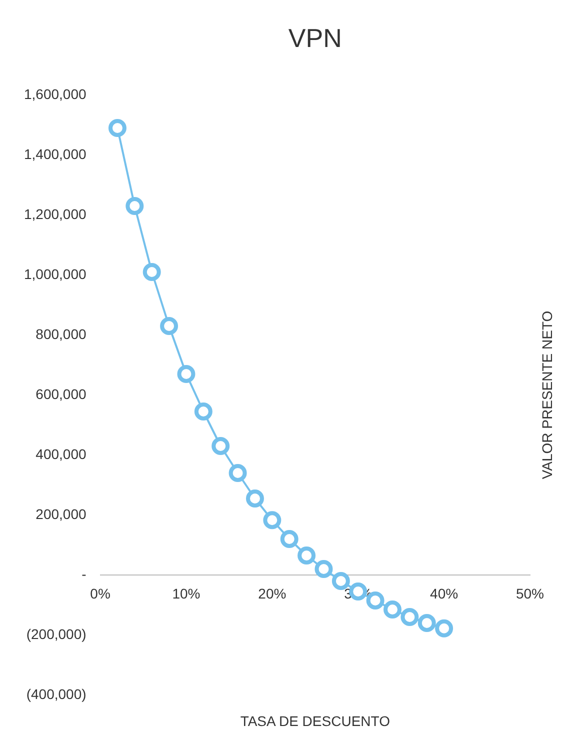 The width and height of the screenshot is (567, 740). What do you see at coordinates (546, 395) in the screenshot?
I see `y-axis-title: VALOR PRESENTE NETO` at bounding box center [546, 395].